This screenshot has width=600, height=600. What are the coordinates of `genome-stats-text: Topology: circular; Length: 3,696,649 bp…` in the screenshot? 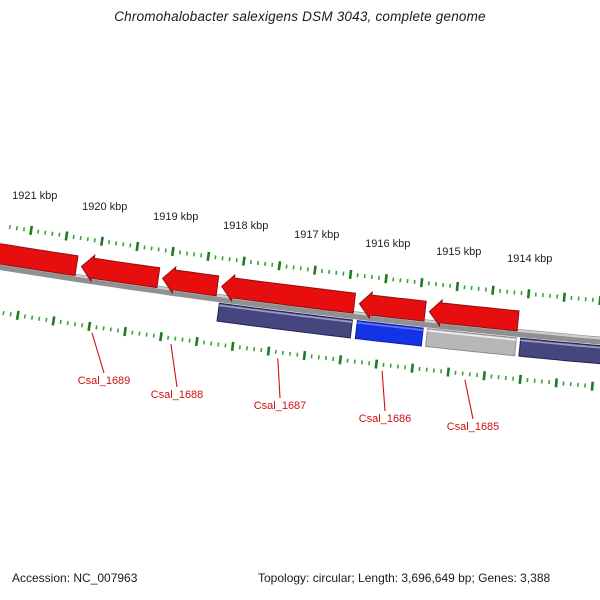 It's located at (404, 578).